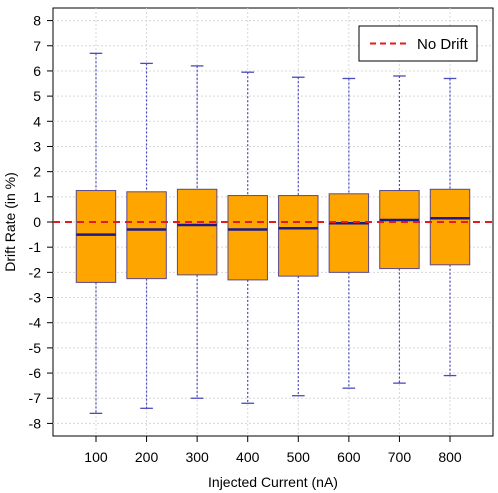 This screenshot has height=493, width=498. What do you see at coordinates (35, 247) in the screenshot?
I see `y-tick-label: -1` at bounding box center [35, 247].